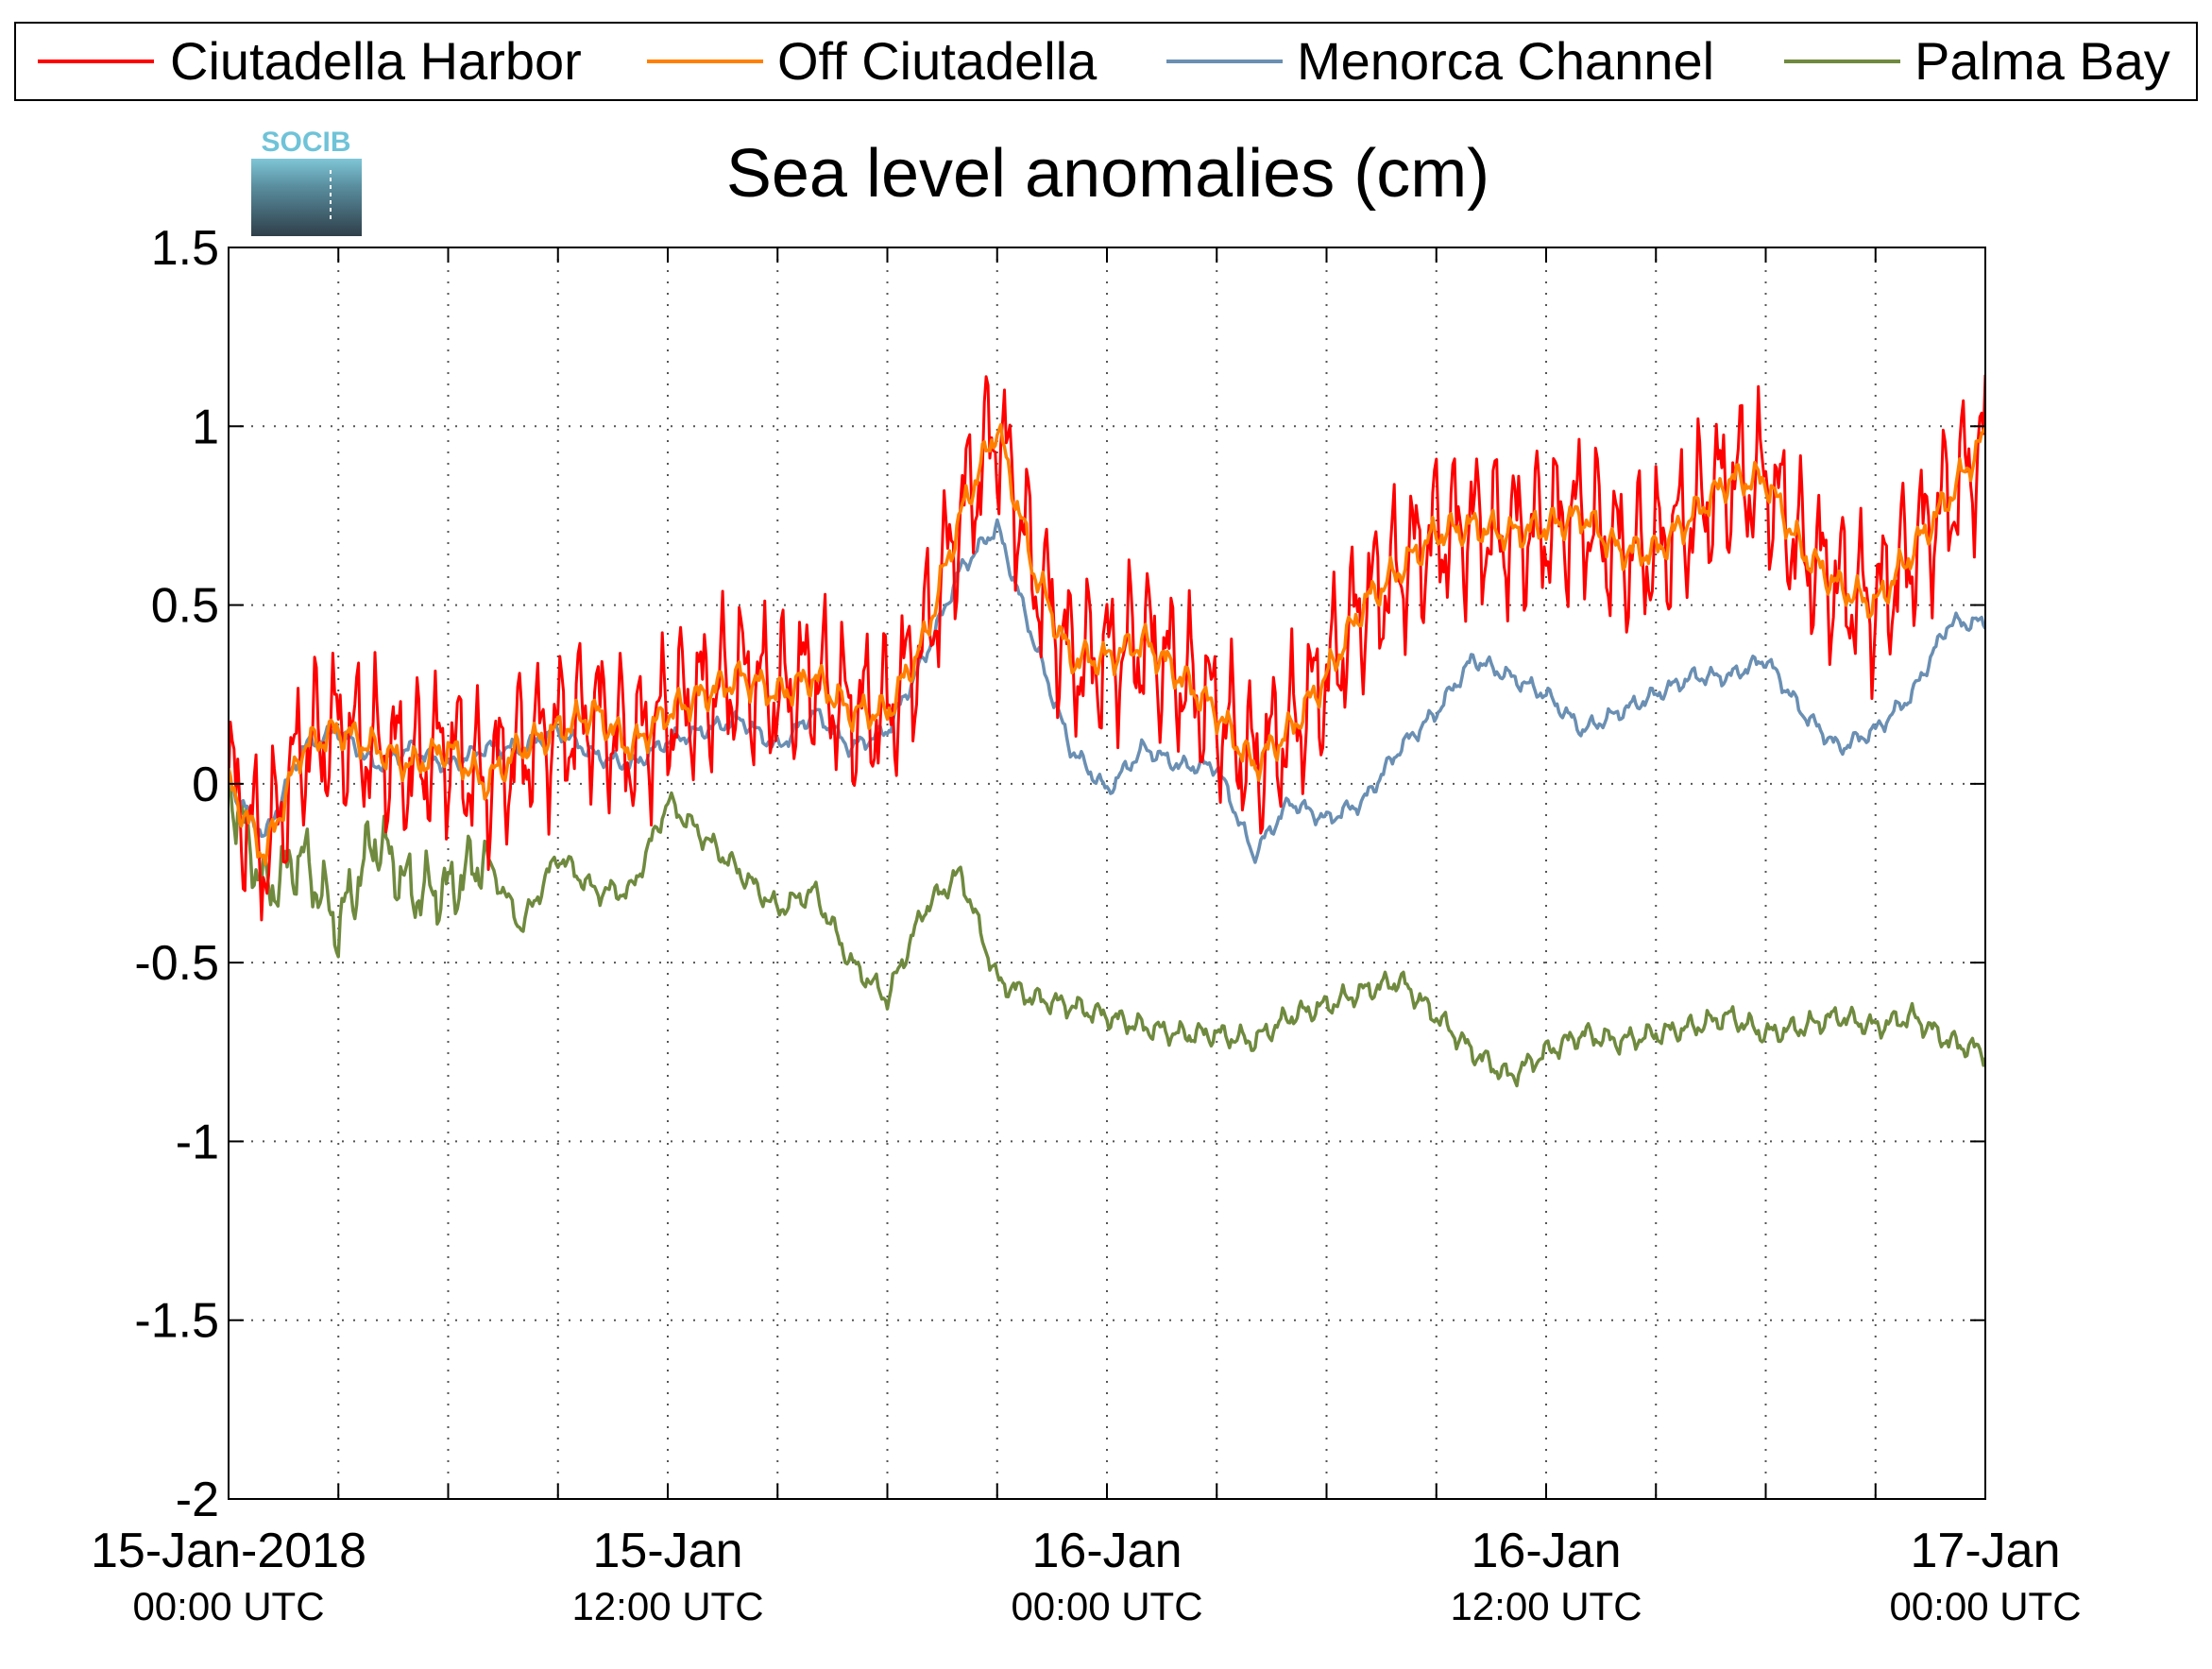 The width and height of the screenshot is (2212, 1669). I want to click on legend-label-off-ciutadella: Off Ciutadella, so click(937, 61).